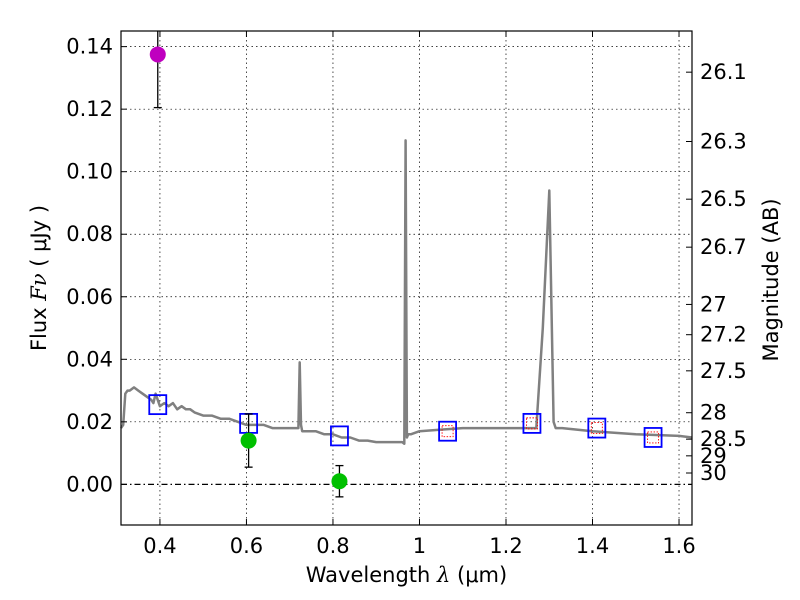 The image size is (800, 600). What do you see at coordinates (723, 335) in the screenshot?
I see `mag-tick-label: 27.2` at bounding box center [723, 335].